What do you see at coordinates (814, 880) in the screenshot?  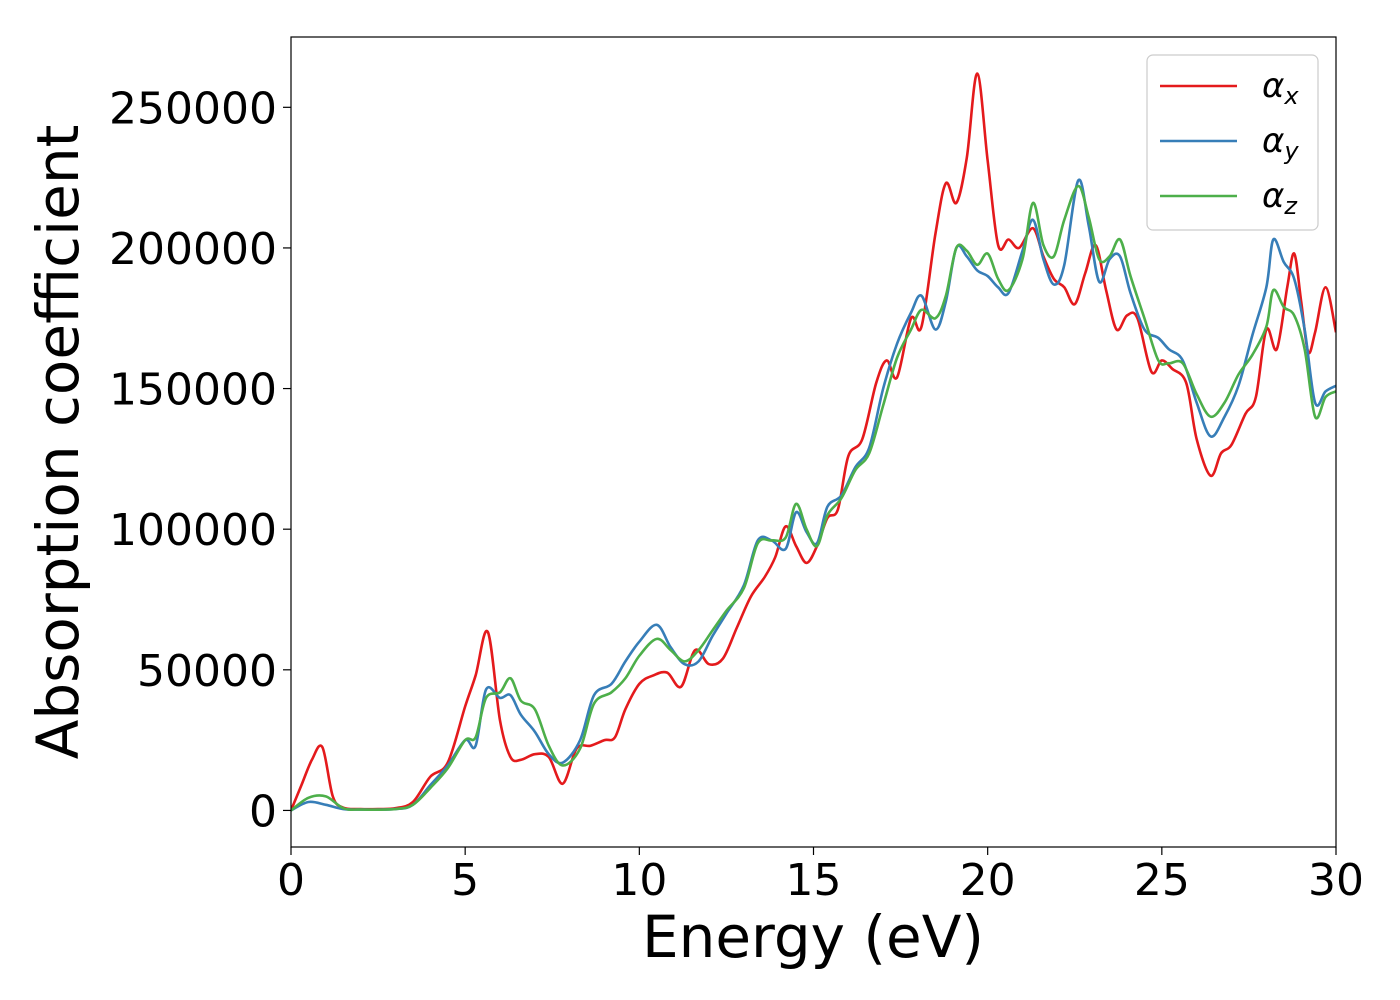 I see `x-tick-label: 15` at bounding box center [814, 880].